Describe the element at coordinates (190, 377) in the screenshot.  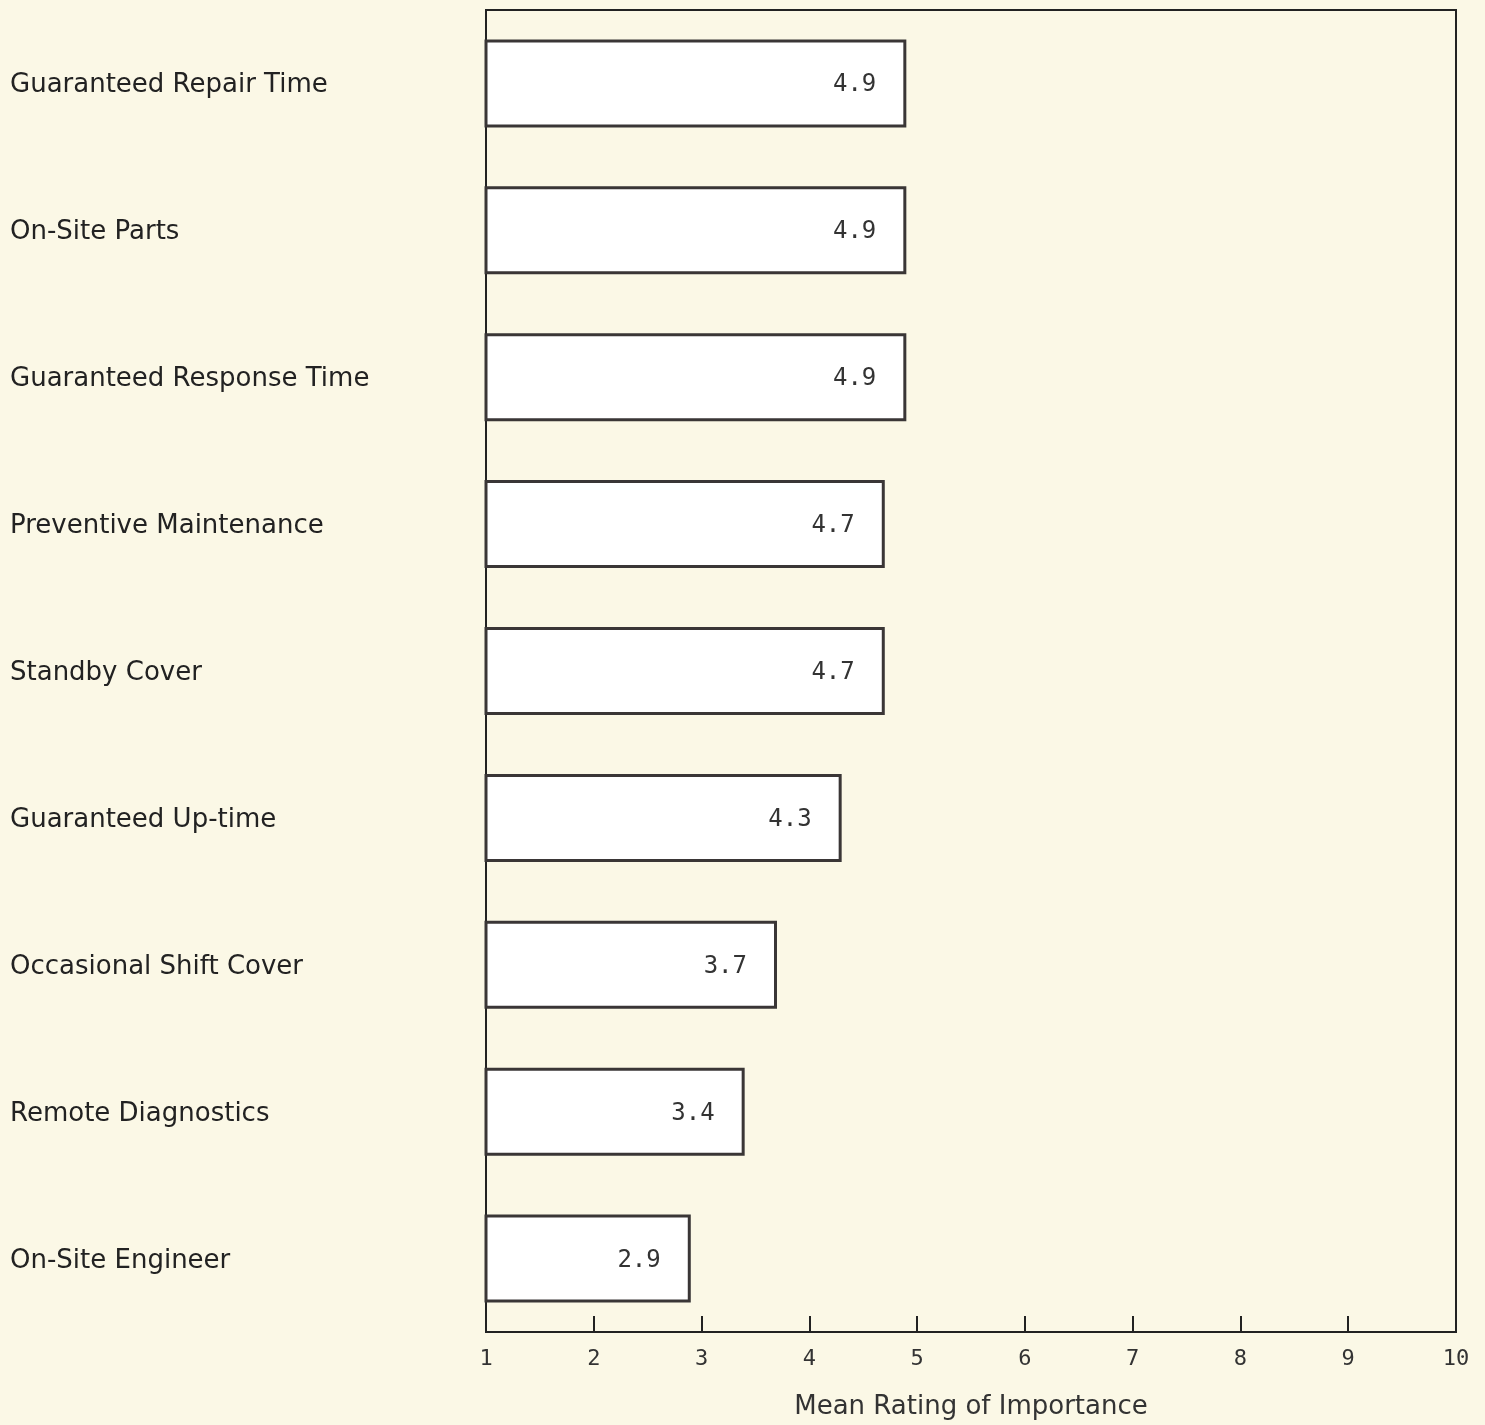
I see `y-tick-label: Guaranteed Response Time` at that location.